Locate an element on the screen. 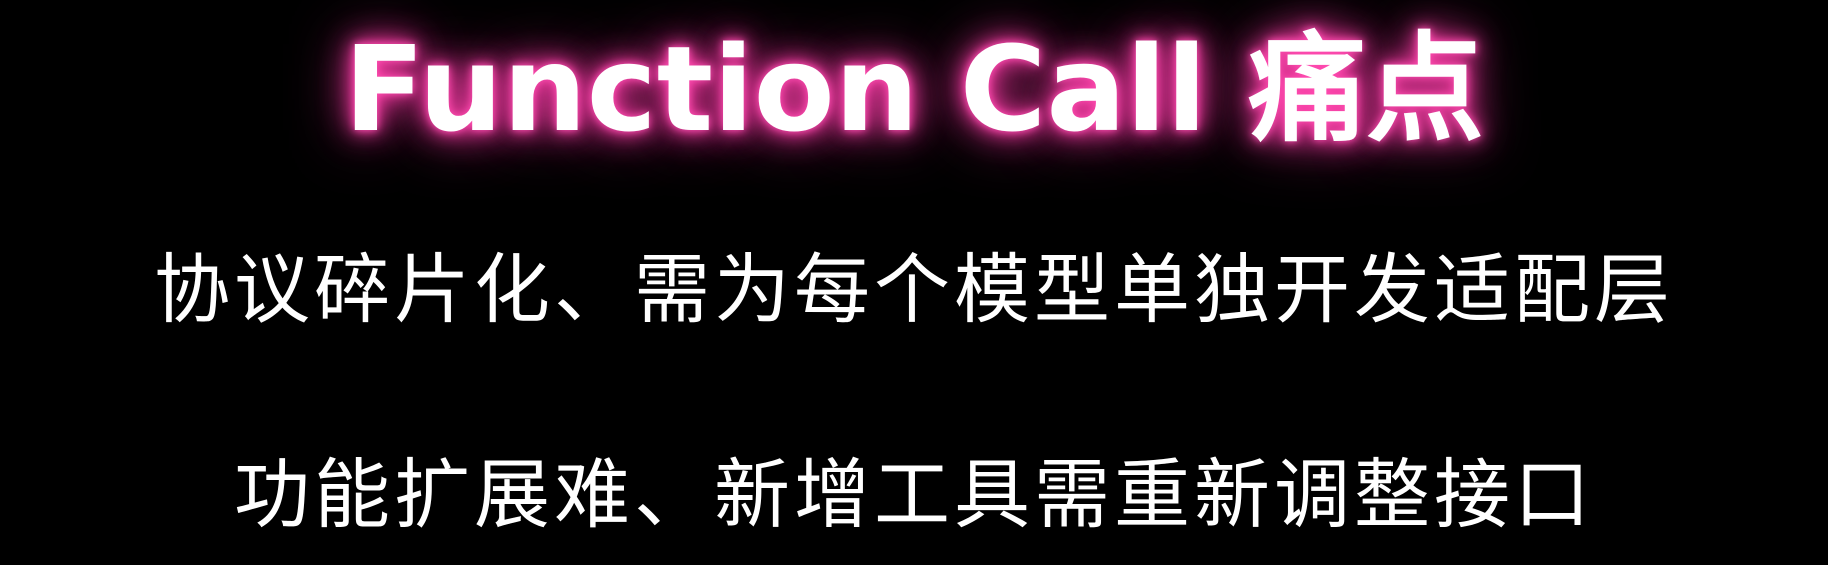 The width and height of the screenshot is (1828, 565). pain-point-extension-difficulty: 功能扩展难、新增工具需重新调整接口 is located at coordinates (914, 494).